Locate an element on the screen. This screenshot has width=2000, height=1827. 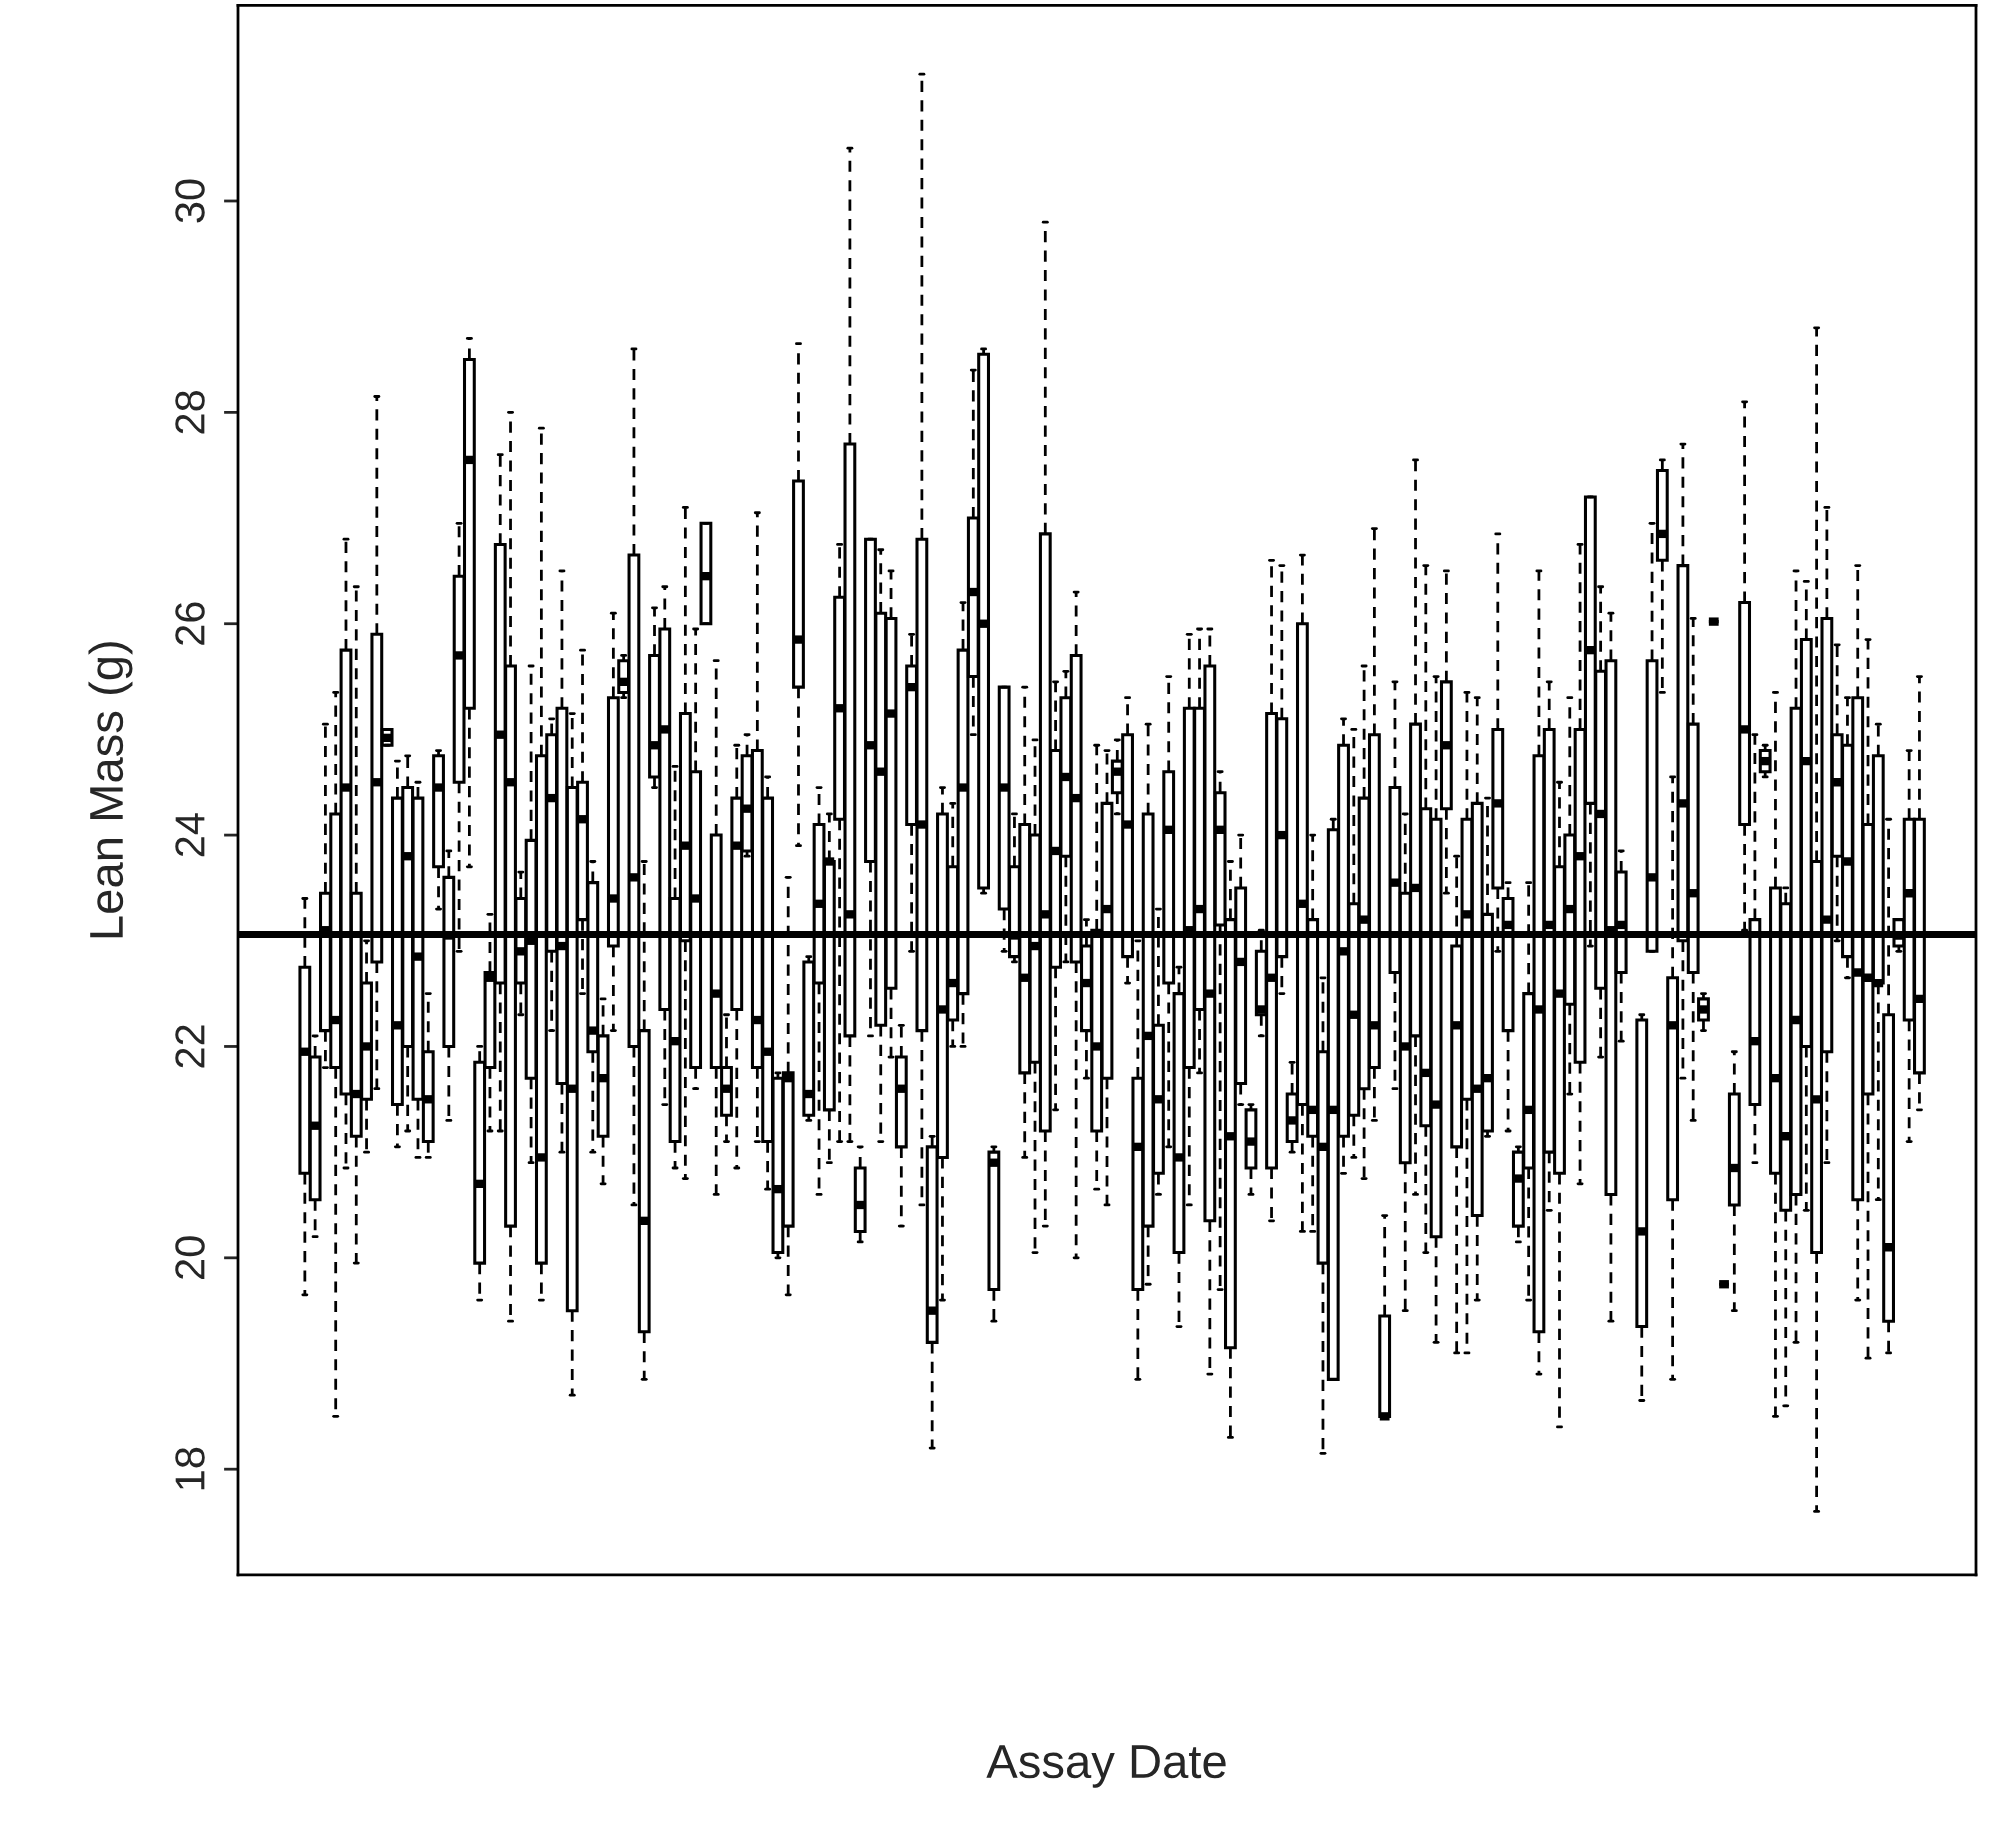
y-axis-title: Lean Mass (g) is located at coordinates (110, 790).